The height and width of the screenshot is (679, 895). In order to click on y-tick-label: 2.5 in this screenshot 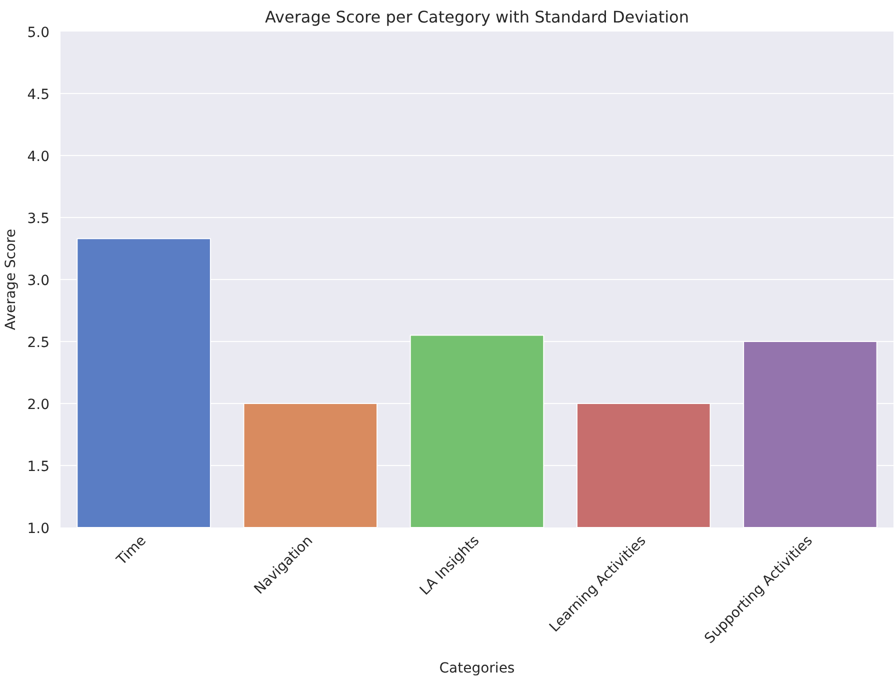, I will do `click(38, 343)`.